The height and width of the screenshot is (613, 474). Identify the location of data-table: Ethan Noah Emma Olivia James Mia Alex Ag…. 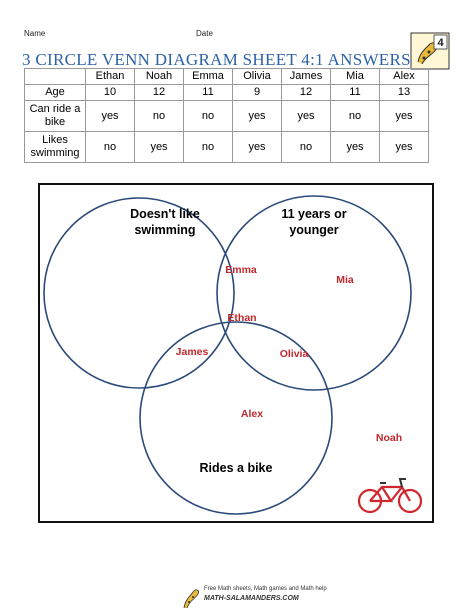
(226, 115).